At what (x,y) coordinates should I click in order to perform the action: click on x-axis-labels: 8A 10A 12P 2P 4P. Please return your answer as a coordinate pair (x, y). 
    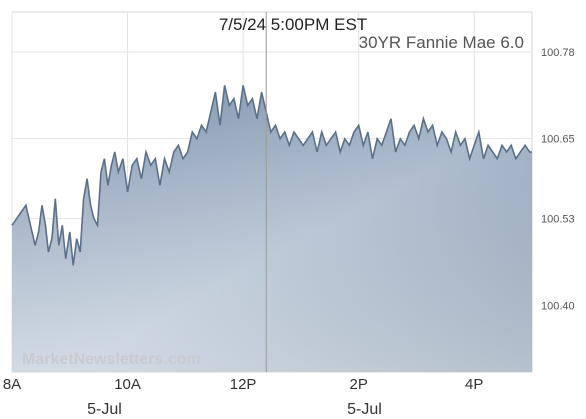
    Looking at the image, I should click on (243, 384).